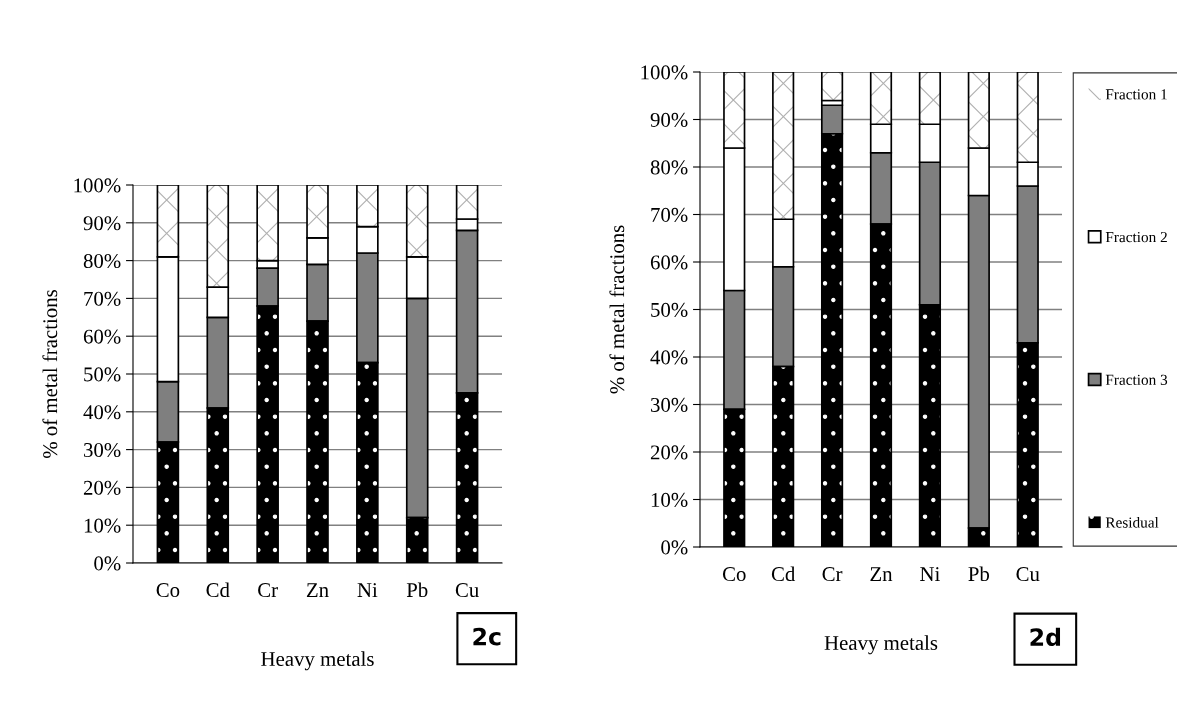  I want to click on legend-label: Fraction 2, so click(1136, 237).